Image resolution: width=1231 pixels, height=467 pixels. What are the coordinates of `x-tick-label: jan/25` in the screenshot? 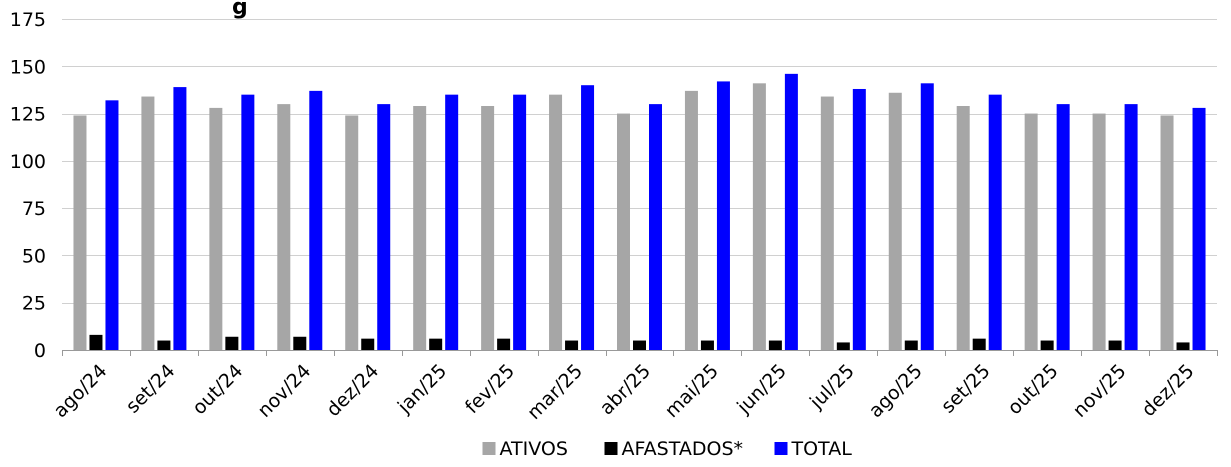 It's located at (422, 389).